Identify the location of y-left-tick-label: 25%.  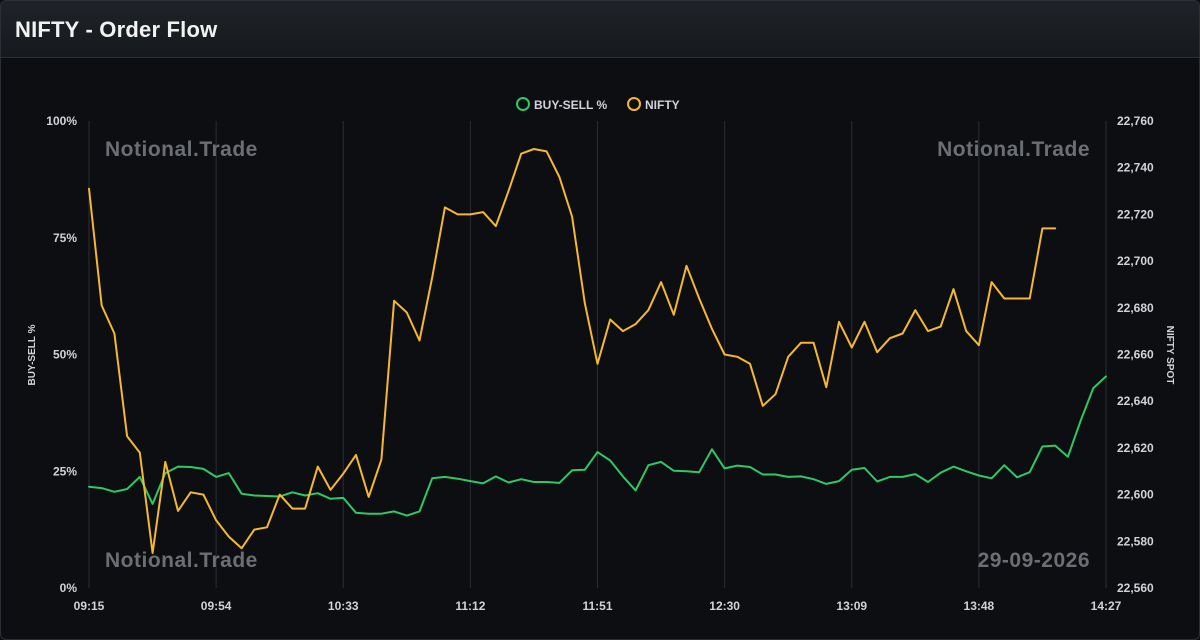
(65, 471).